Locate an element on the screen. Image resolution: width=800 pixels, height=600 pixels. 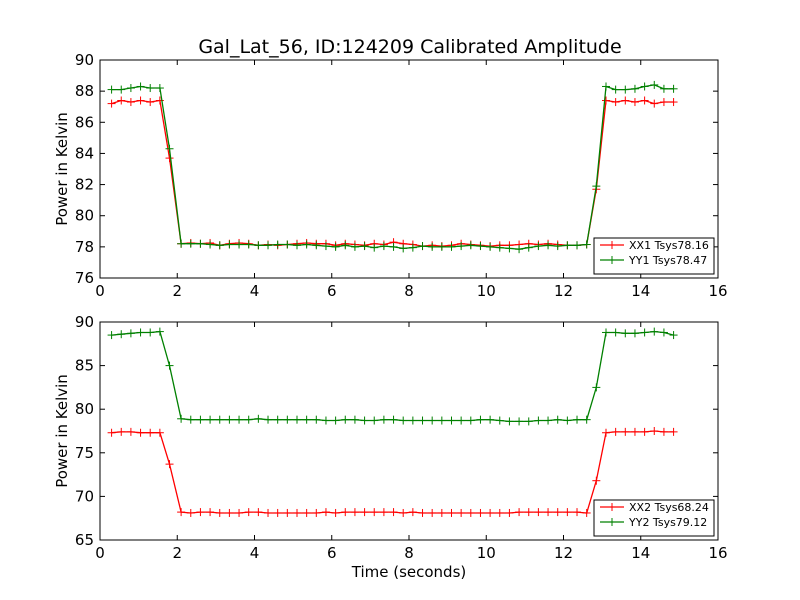
y-tick-label: 90 is located at coordinates (84, 322).